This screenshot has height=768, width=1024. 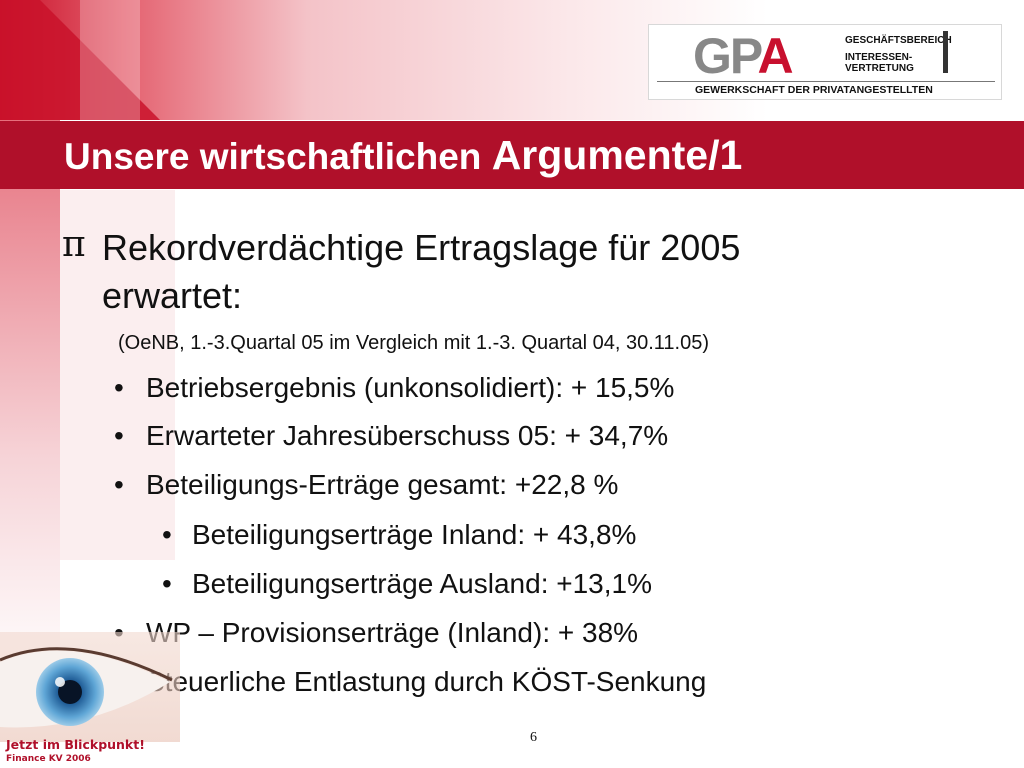 I want to click on logo-division-text: GESCHÄFTSBEREICH INTERESSEN- VERTRETUNG, so click(x=898, y=54).